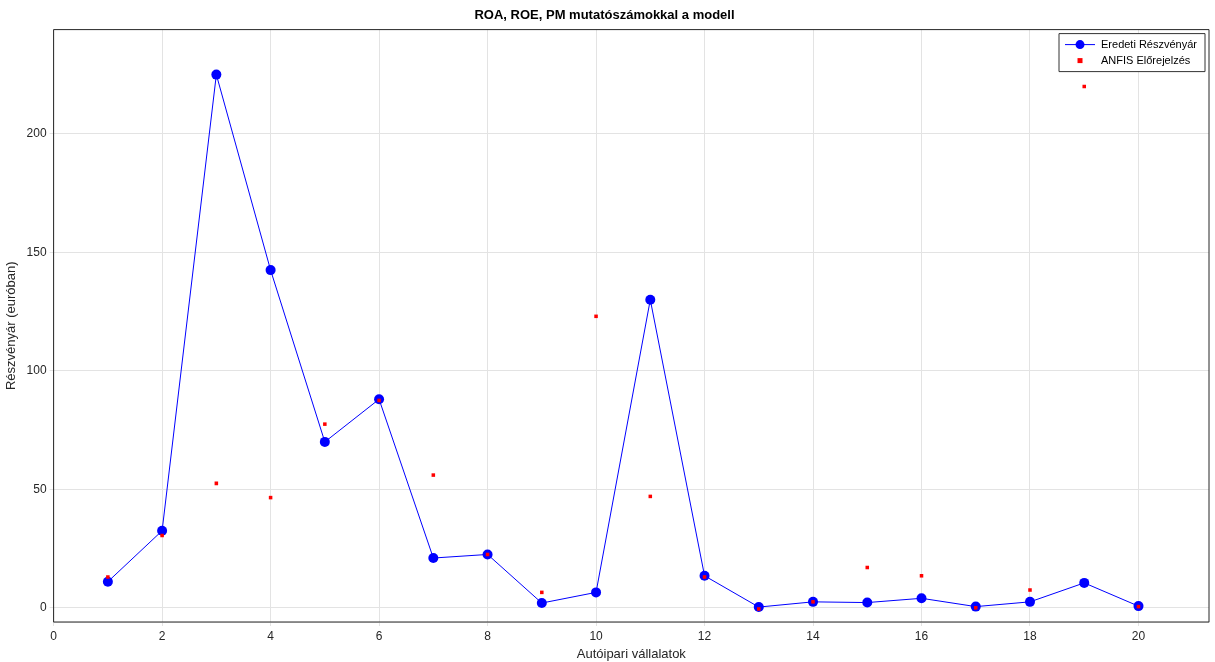 This screenshot has height=662, width=1215. Describe the element at coordinates (162, 635) in the screenshot. I see `x-tick-label: 2` at that location.